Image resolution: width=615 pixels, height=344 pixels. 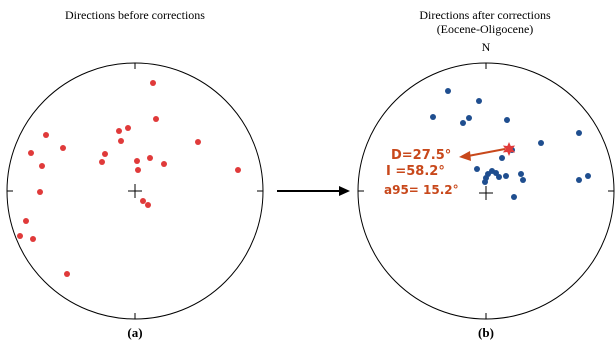 I want to click on mean-annotation-arrow, so click(x=486, y=152).